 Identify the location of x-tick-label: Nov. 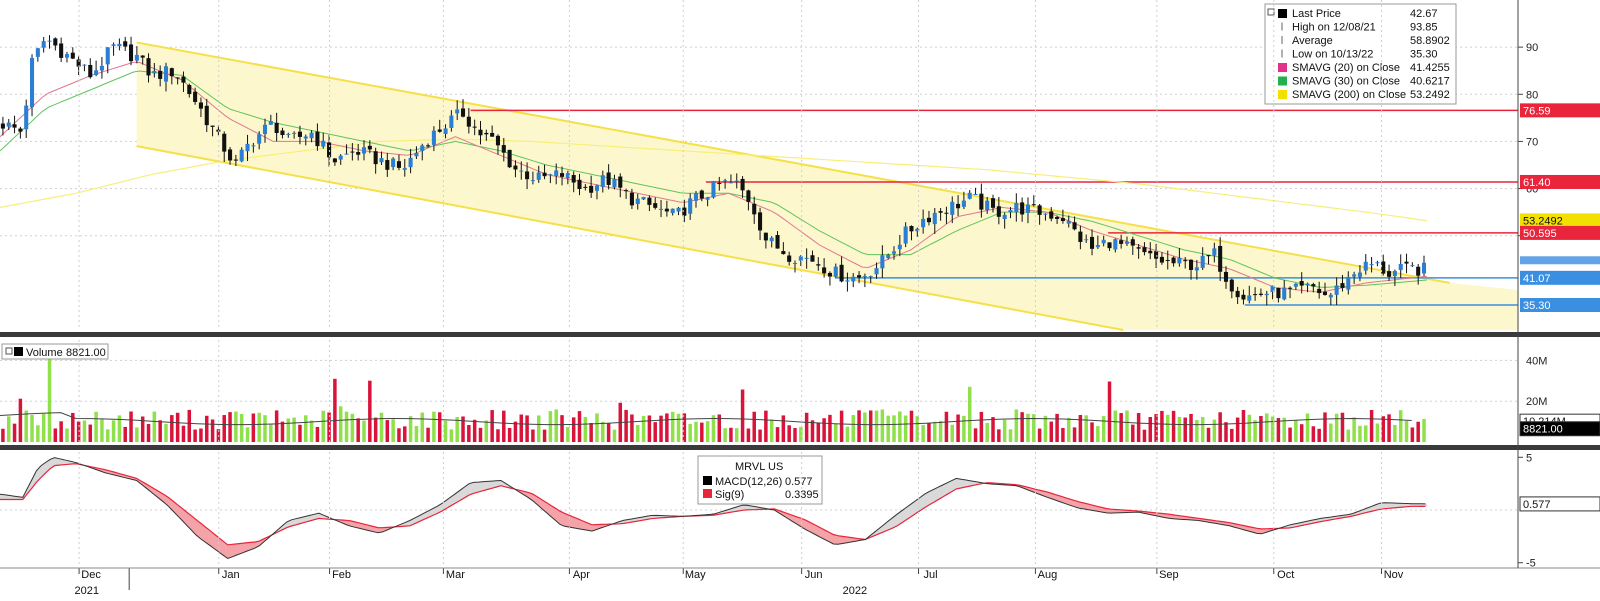
(1394, 575).